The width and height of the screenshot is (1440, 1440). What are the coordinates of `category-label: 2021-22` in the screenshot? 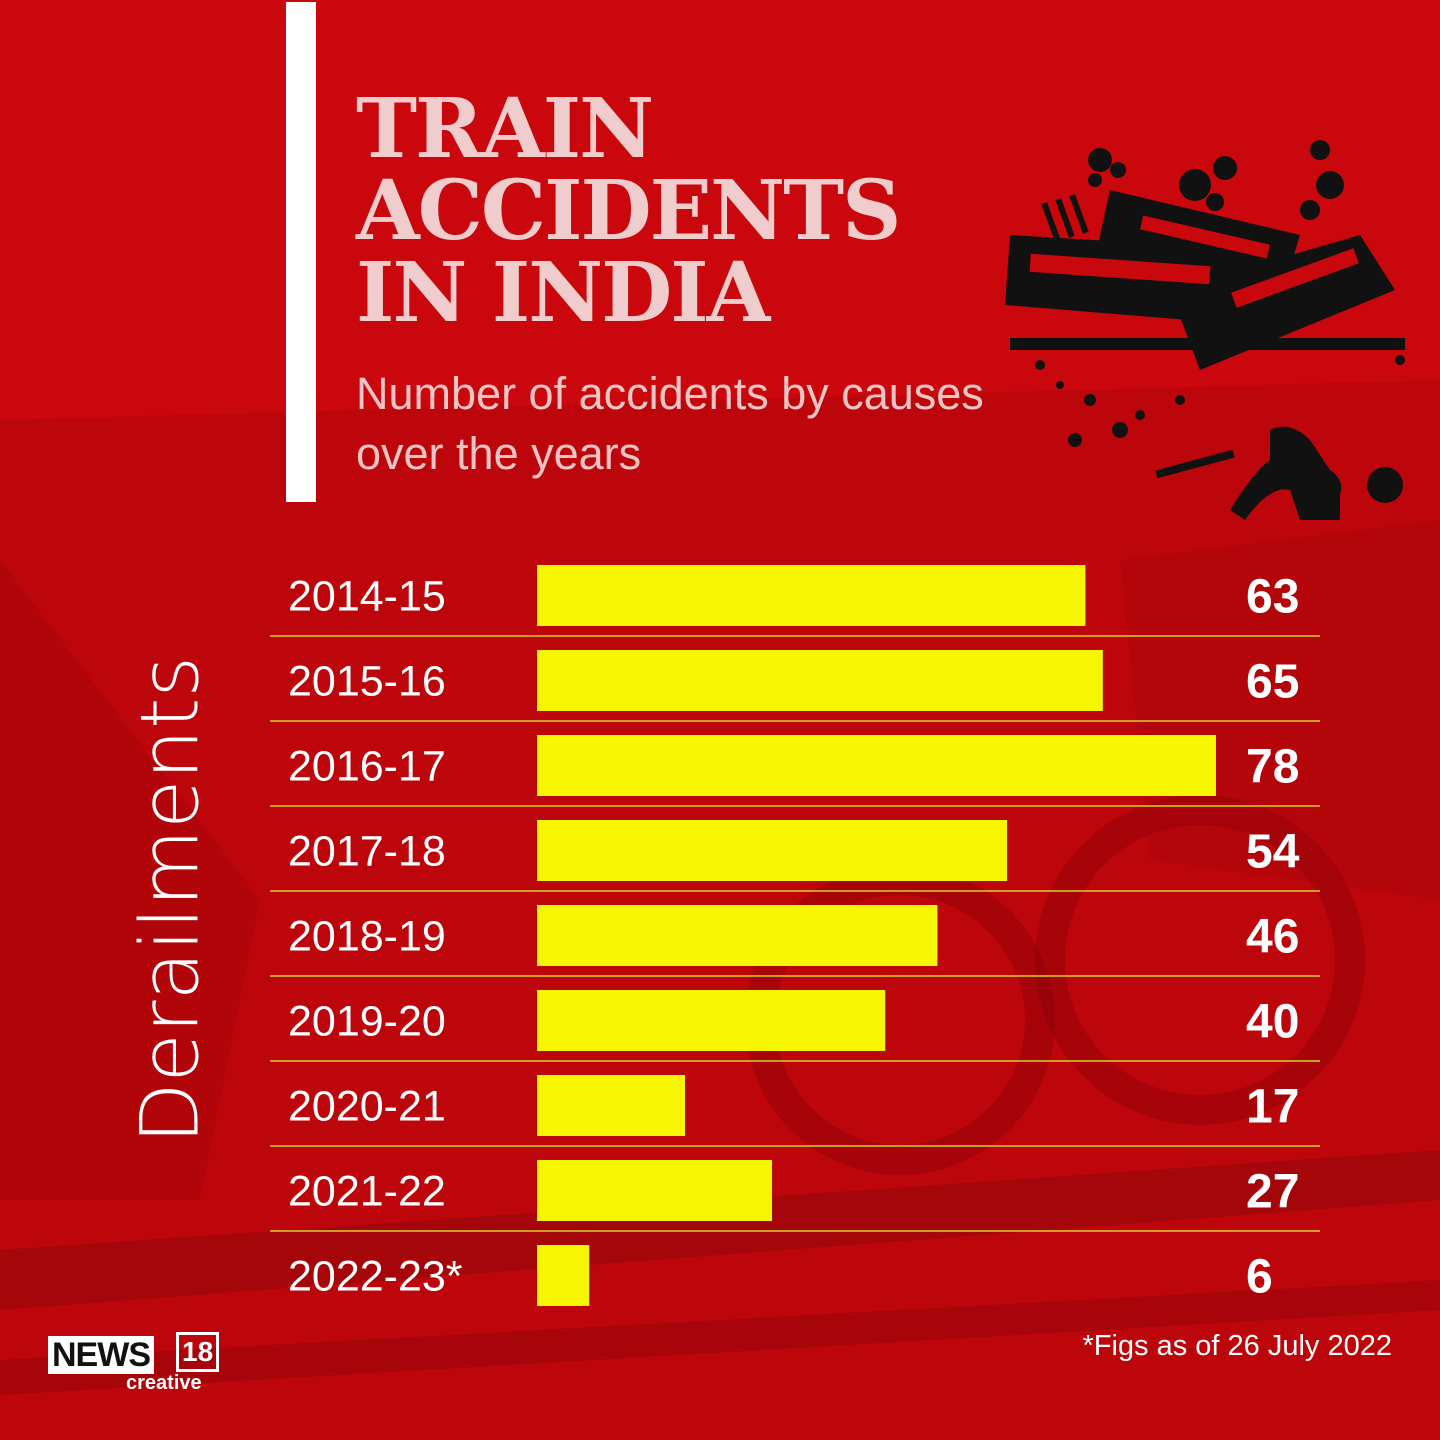 It's located at (367, 1192).